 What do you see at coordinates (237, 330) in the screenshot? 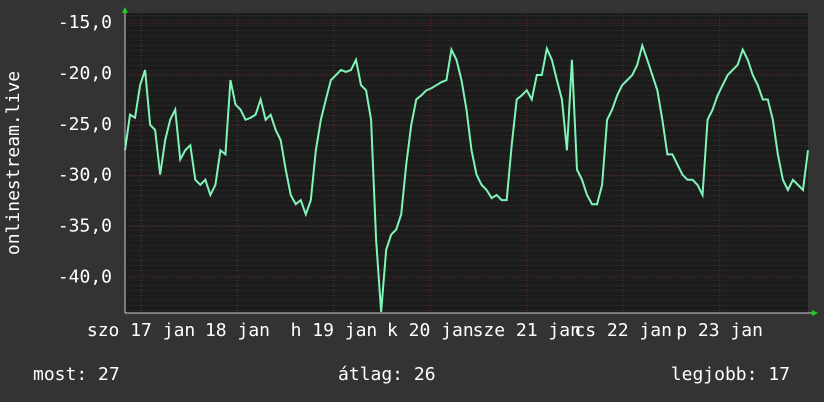
I see `x-tick-label: 18 jan` at bounding box center [237, 330].